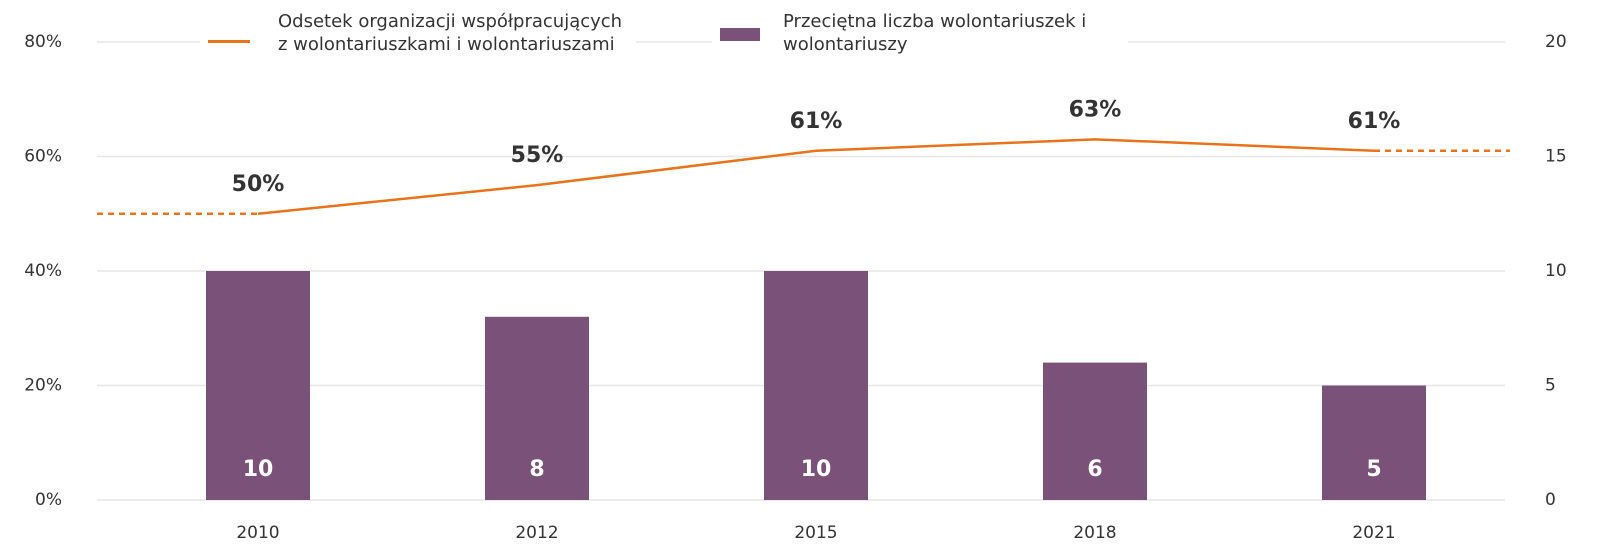 The height and width of the screenshot is (557, 1607). Describe the element at coordinates (815, 533) in the screenshot. I see `x-tick-label: 2015` at that location.